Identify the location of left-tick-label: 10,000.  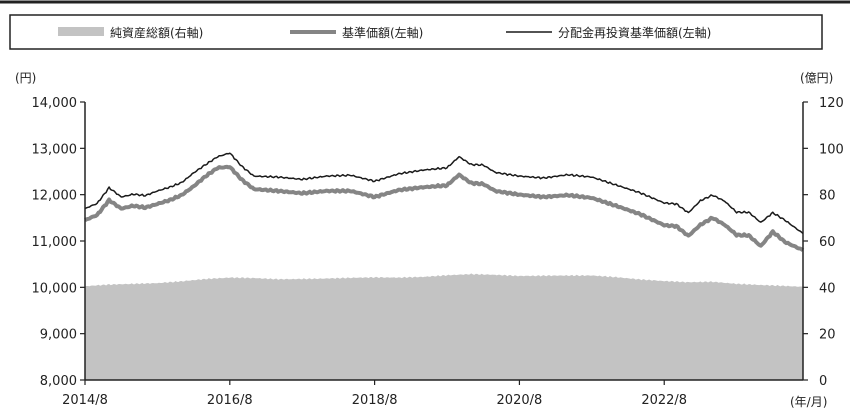
(55, 288).